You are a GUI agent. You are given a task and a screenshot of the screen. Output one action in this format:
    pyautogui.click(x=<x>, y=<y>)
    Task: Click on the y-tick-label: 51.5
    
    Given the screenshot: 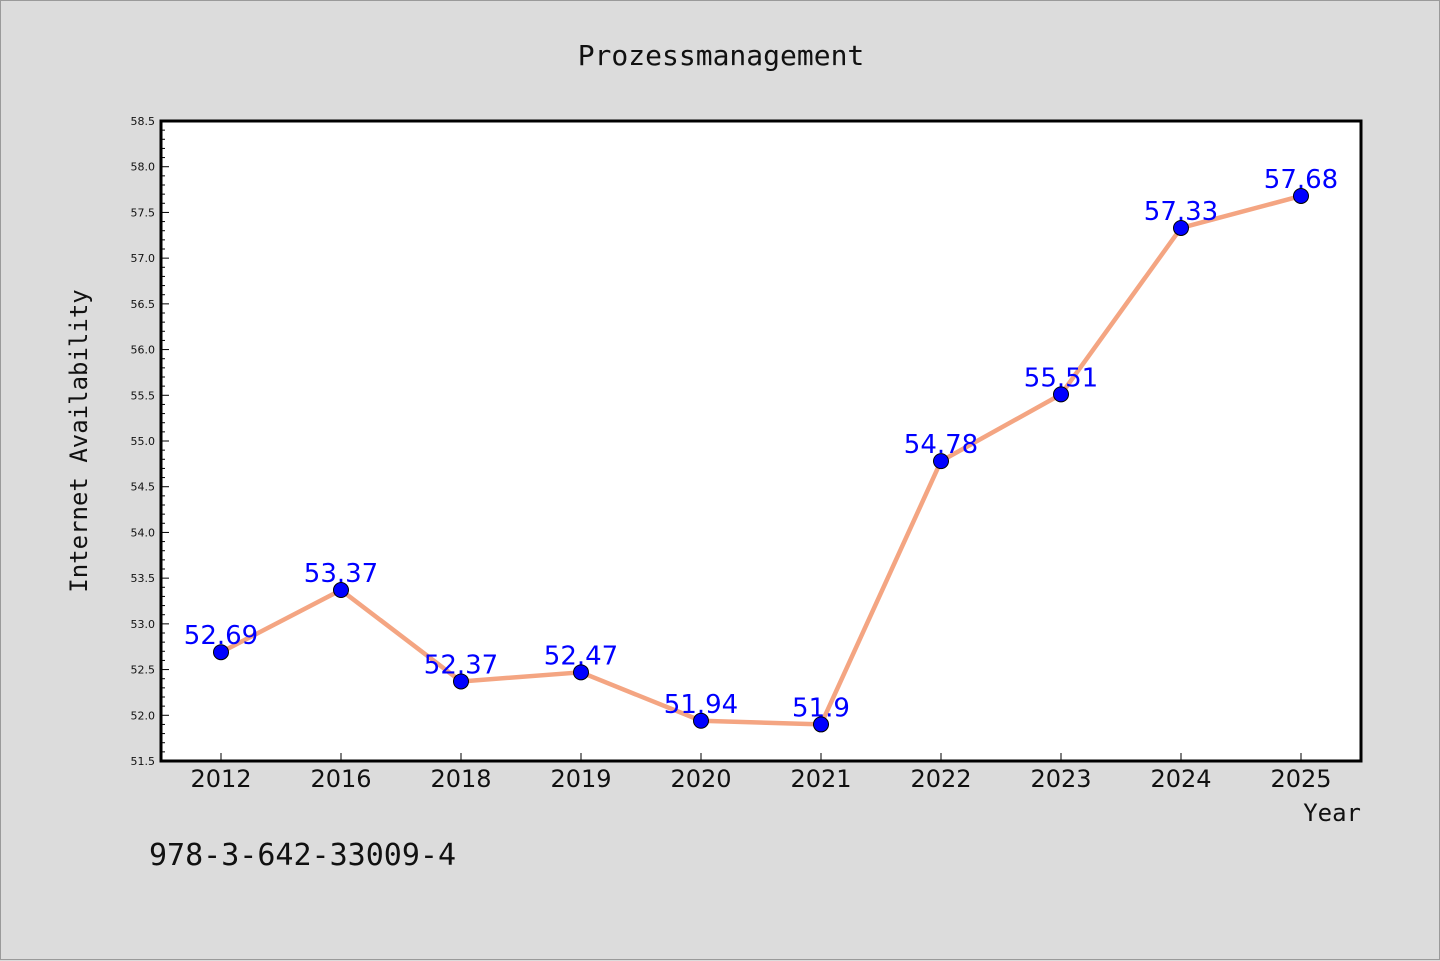 What is the action you would take?
    pyautogui.click(x=143, y=761)
    